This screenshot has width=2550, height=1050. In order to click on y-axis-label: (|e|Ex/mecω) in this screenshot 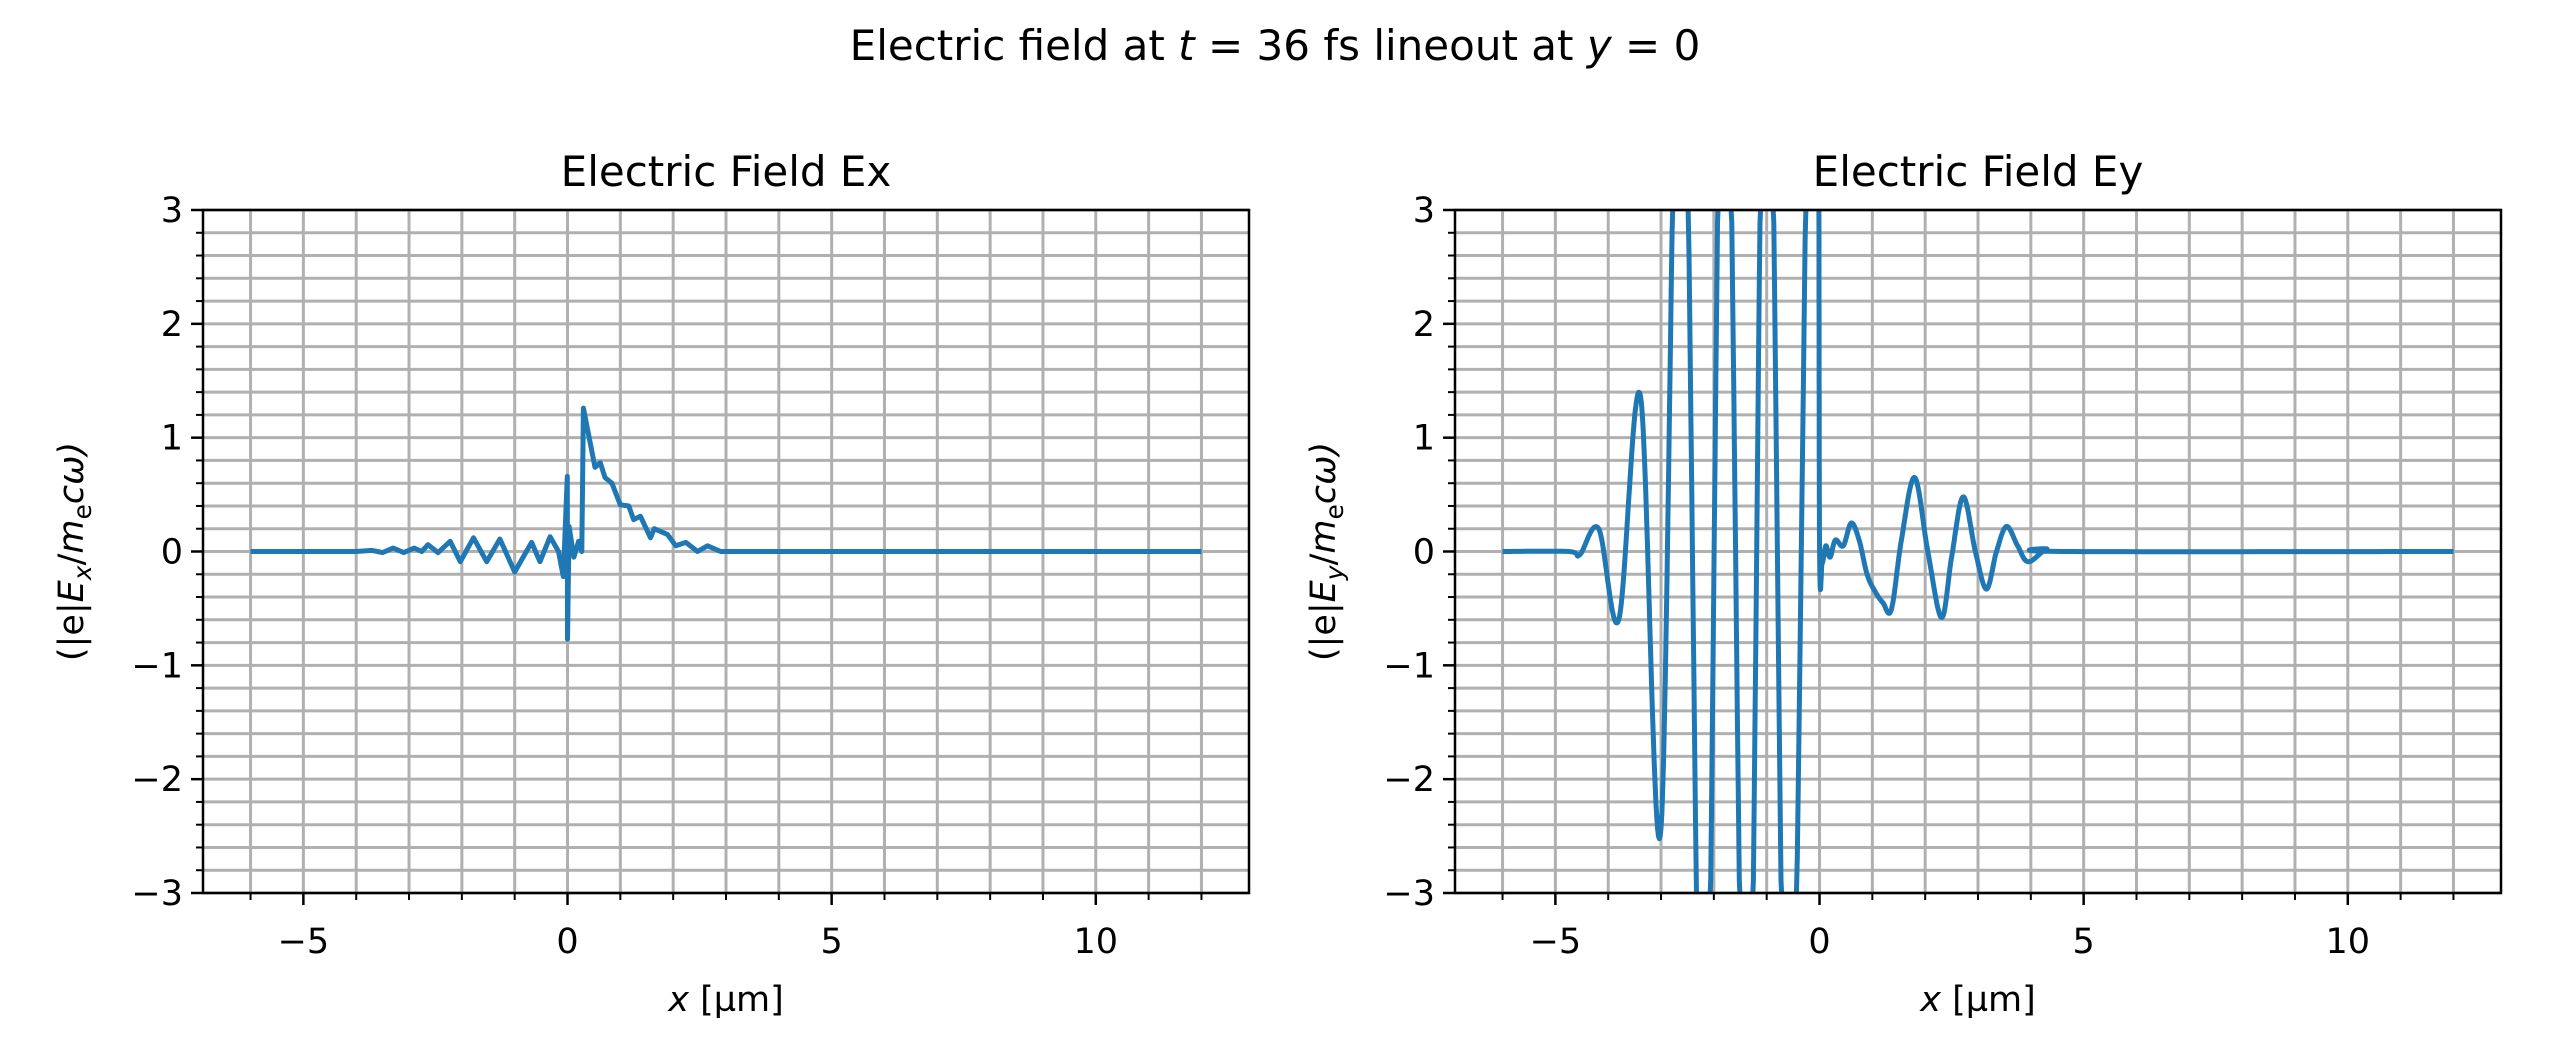, I will do `click(74, 551)`.